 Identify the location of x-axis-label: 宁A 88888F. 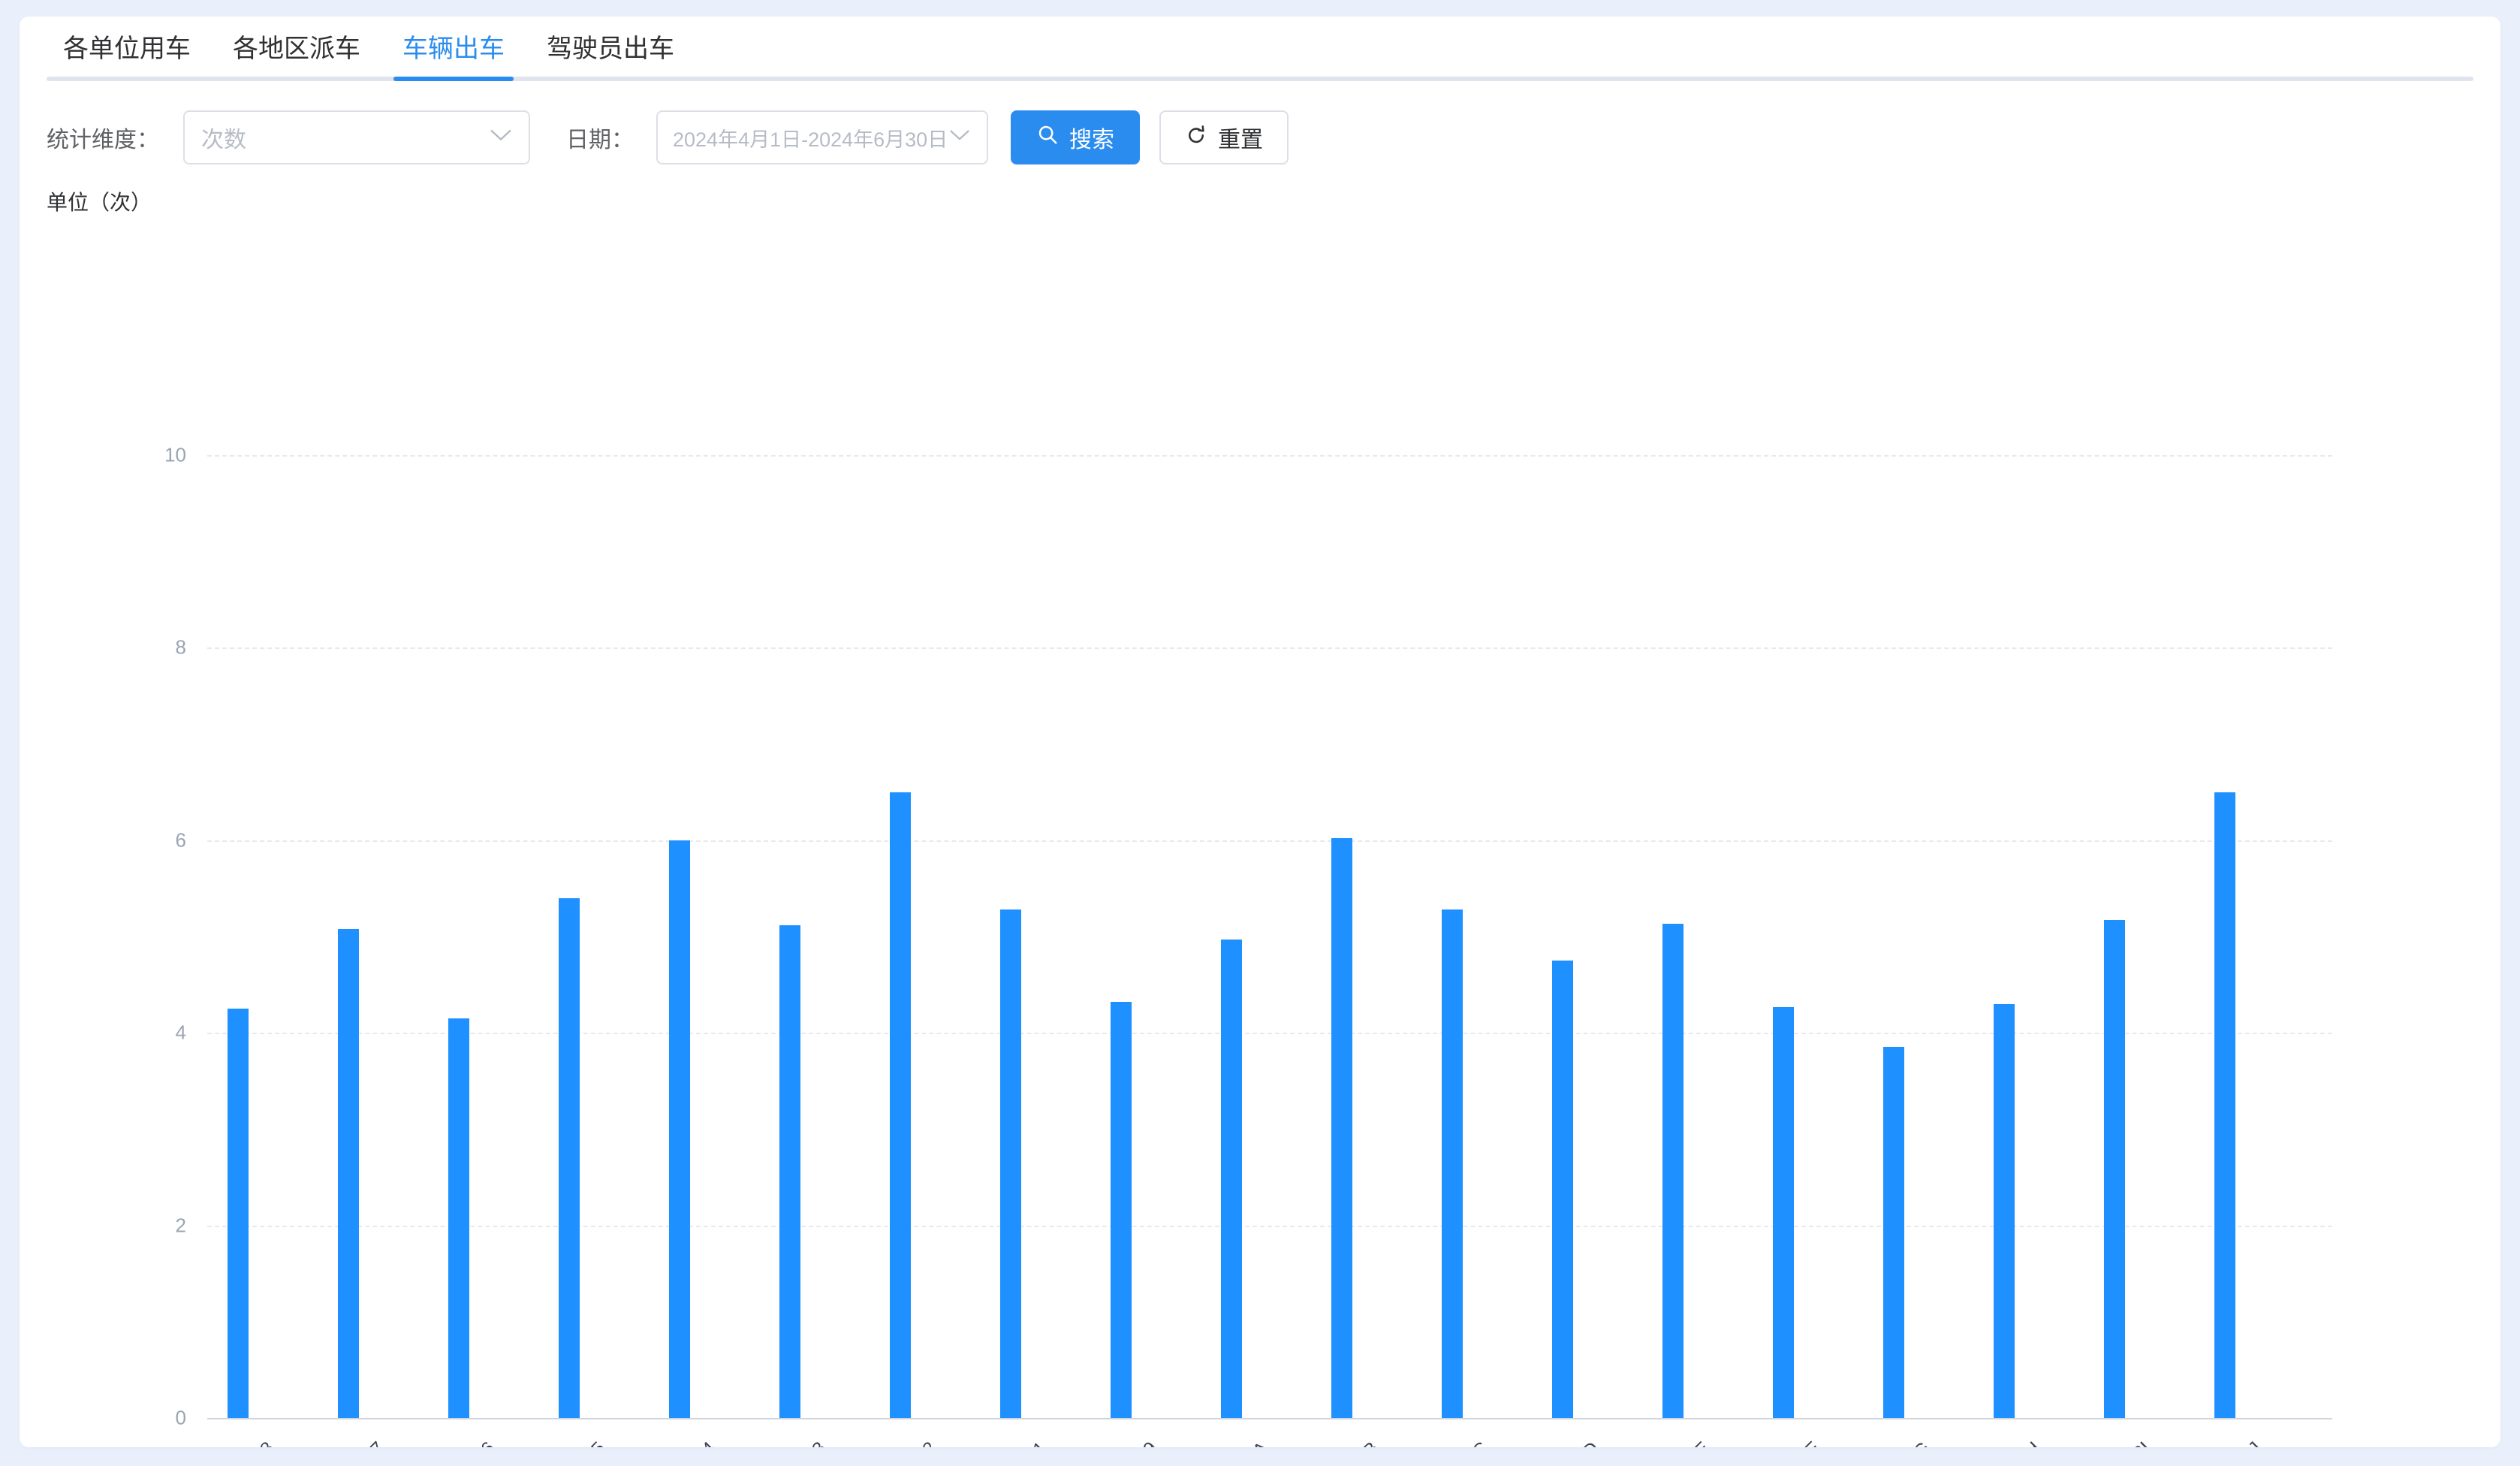
(1780, 1440).